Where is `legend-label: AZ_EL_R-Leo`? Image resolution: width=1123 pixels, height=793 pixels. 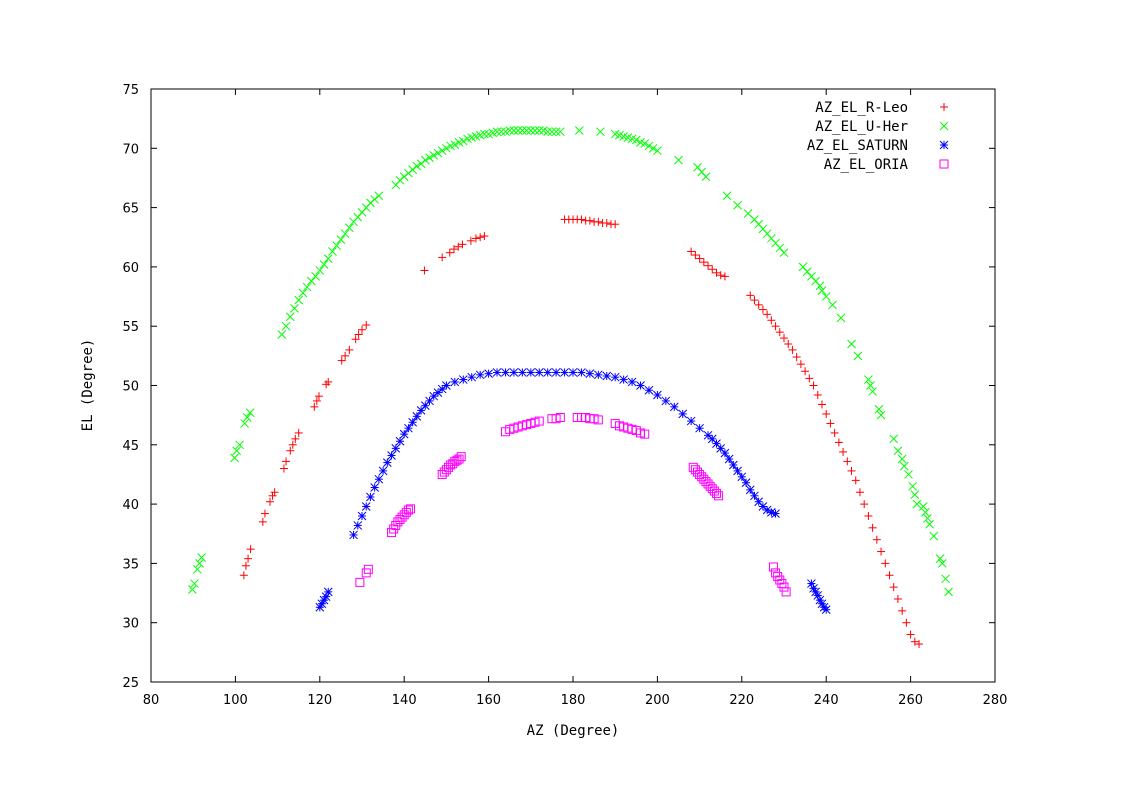
legend-label: AZ_EL_R-Leo is located at coordinates (861, 108).